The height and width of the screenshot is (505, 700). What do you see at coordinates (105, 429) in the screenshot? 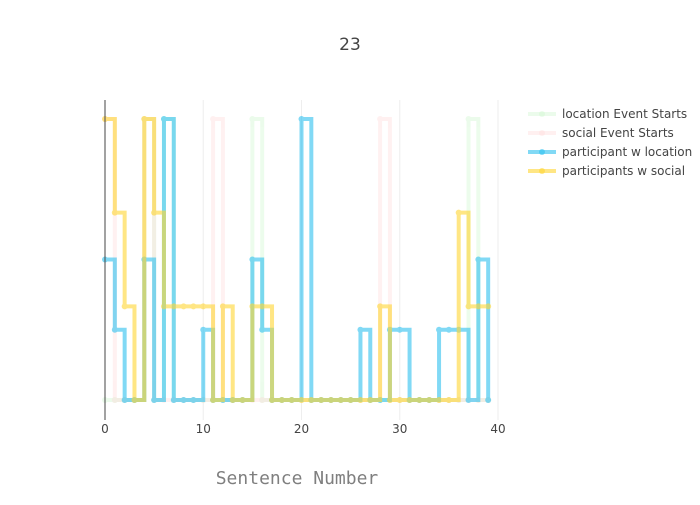
I see `x-tick-label: 0` at bounding box center [105, 429].